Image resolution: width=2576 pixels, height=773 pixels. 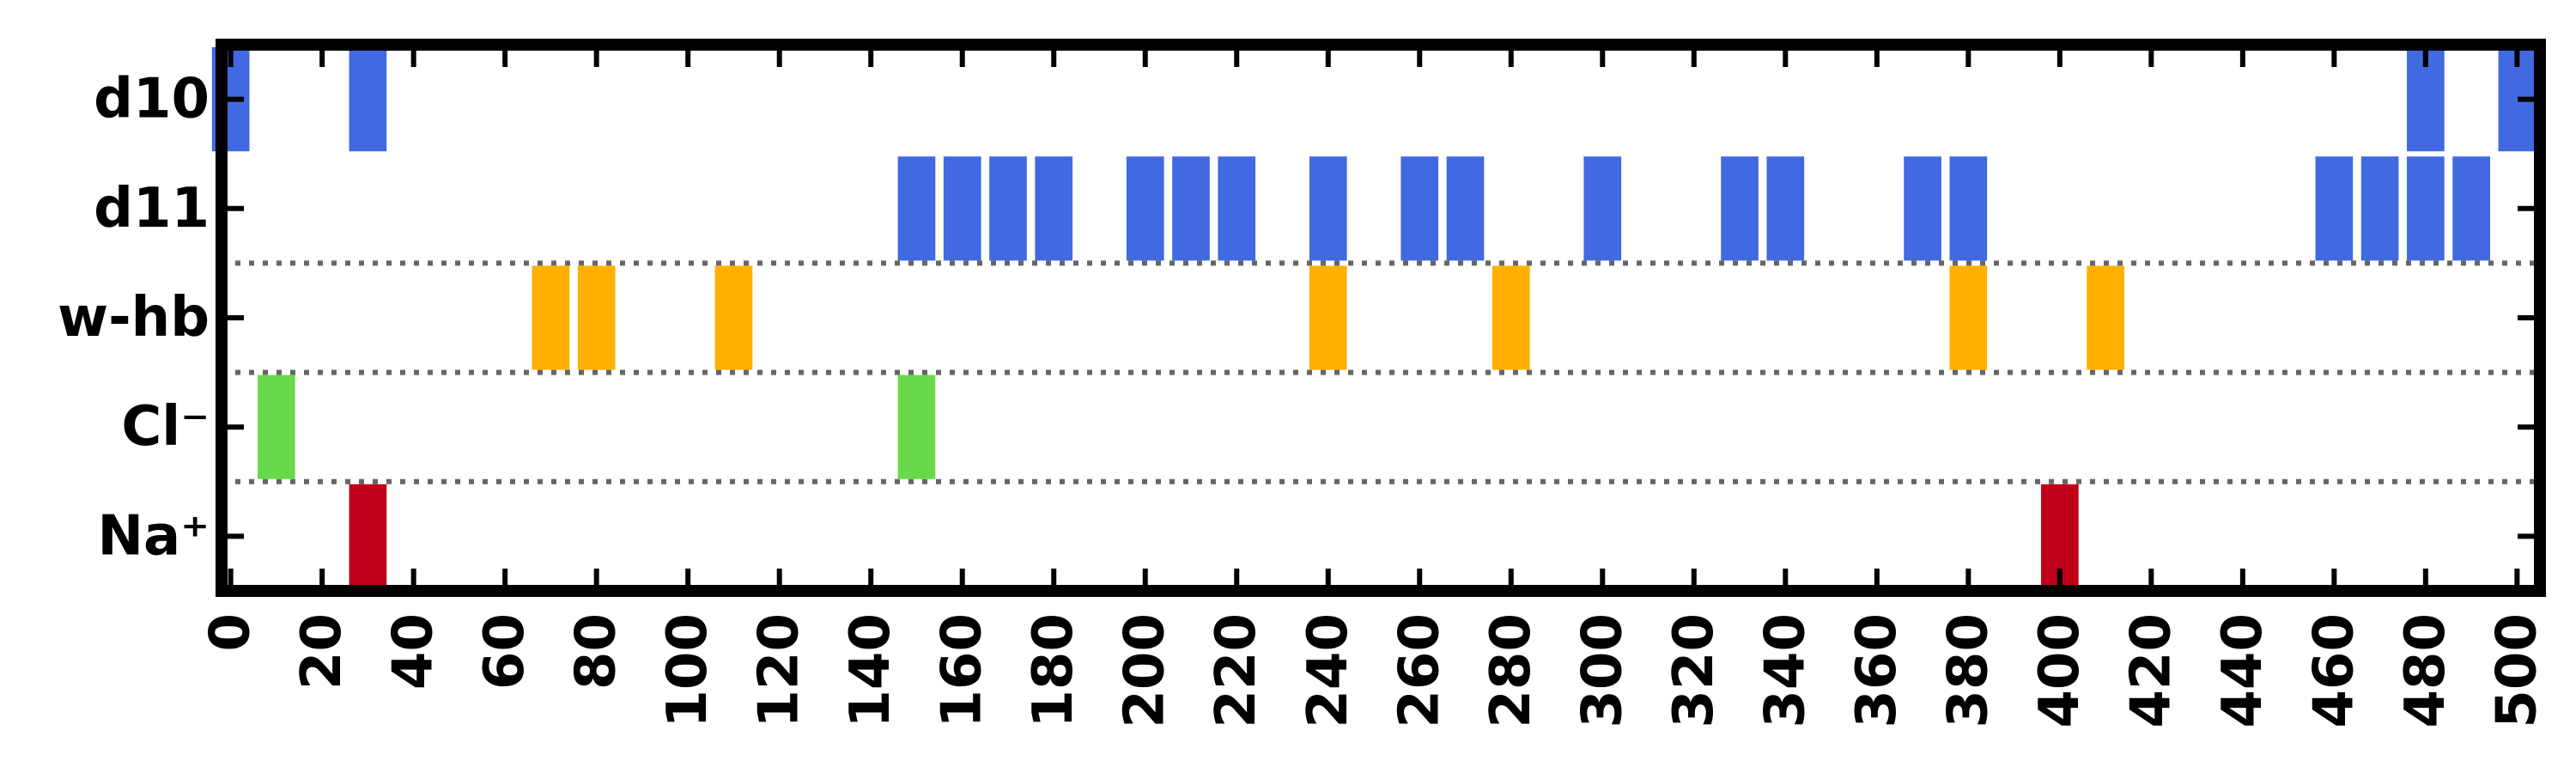 I want to click on x-tick-label: 60, so click(x=505, y=652).